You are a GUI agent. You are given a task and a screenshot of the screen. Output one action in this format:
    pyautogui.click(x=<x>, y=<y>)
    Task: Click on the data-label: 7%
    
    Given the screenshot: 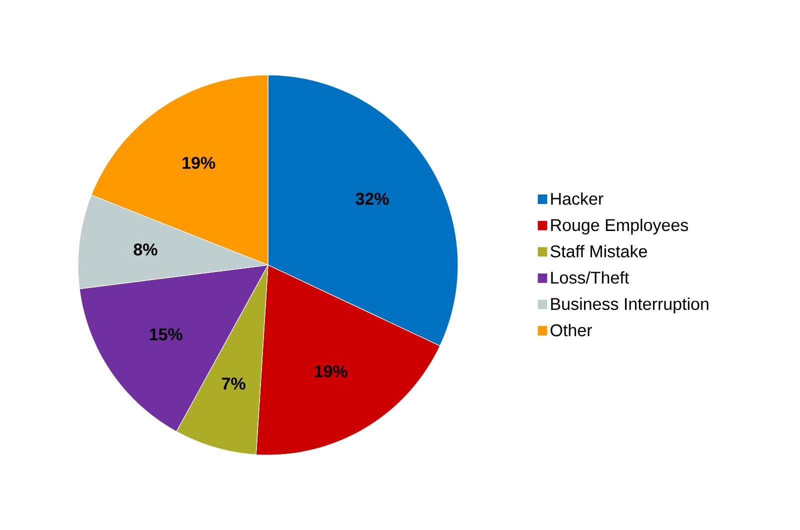 What is the action you would take?
    pyautogui.click(x=234, y=384)
    